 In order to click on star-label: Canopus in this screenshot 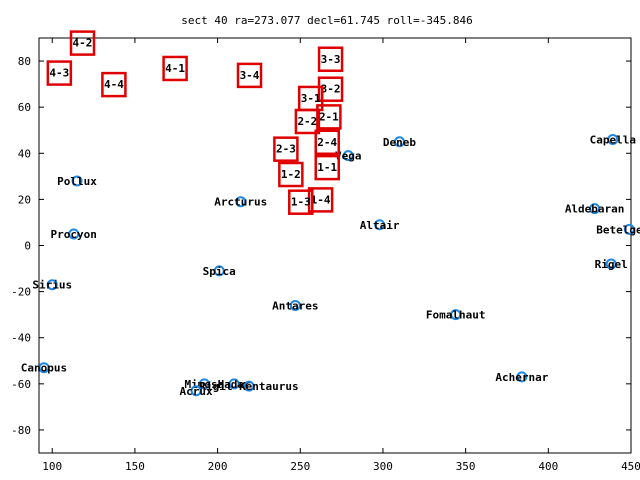, I will do `click(44, 368)`.